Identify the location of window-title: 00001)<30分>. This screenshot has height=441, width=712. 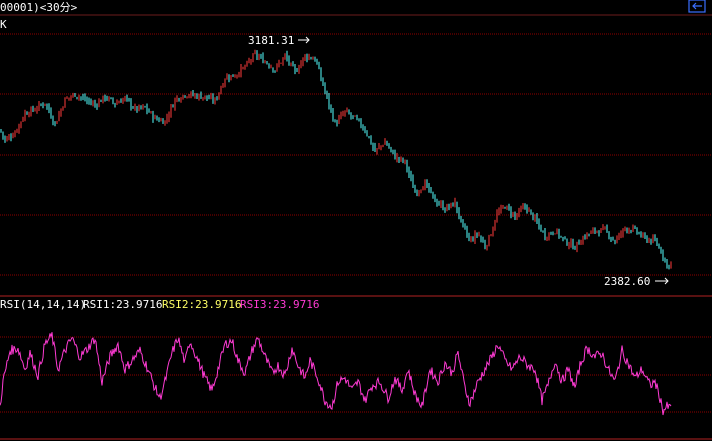
(39, 7).